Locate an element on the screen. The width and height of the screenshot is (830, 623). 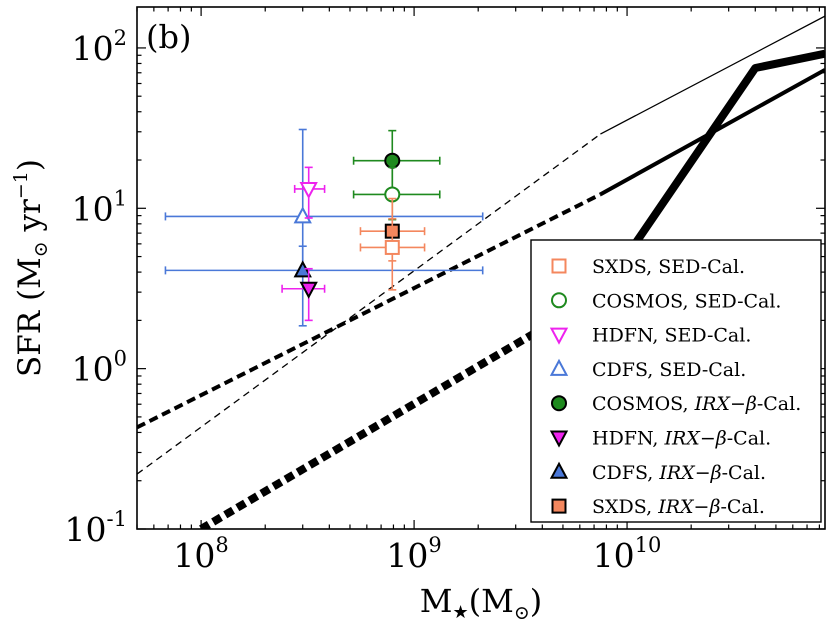
legend-entry: COSMOS, IRX−β-Cal. is located at coordinates (676, 404).